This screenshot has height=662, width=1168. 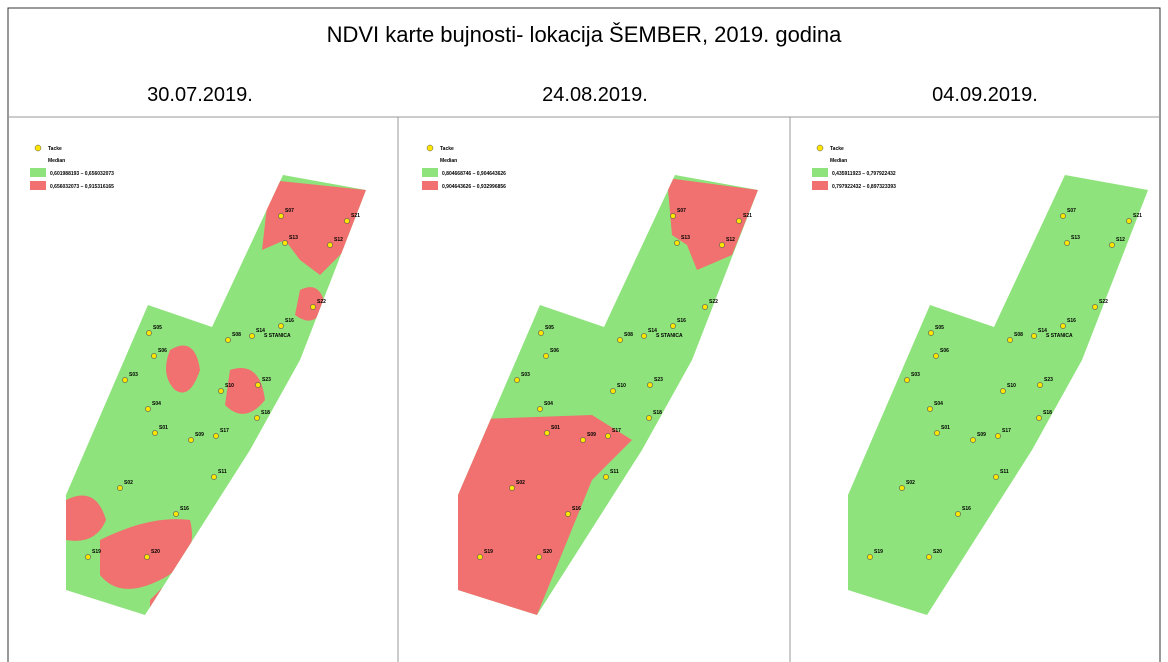 What do you see at coordinates (1018, 335) in the screenshot?
I see `point-label: S08` at bounding box center [1018, 335].